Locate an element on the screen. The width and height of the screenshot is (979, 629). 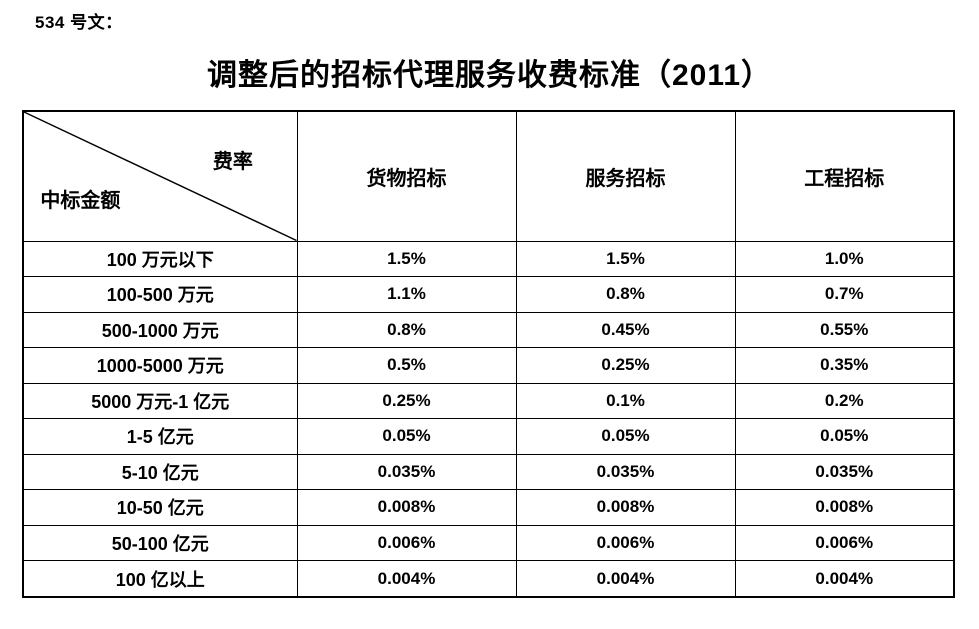
table-row: 5000 万元-1 亿元 0.25% 0.1% 0.2% is located at coordinates (488, 401).